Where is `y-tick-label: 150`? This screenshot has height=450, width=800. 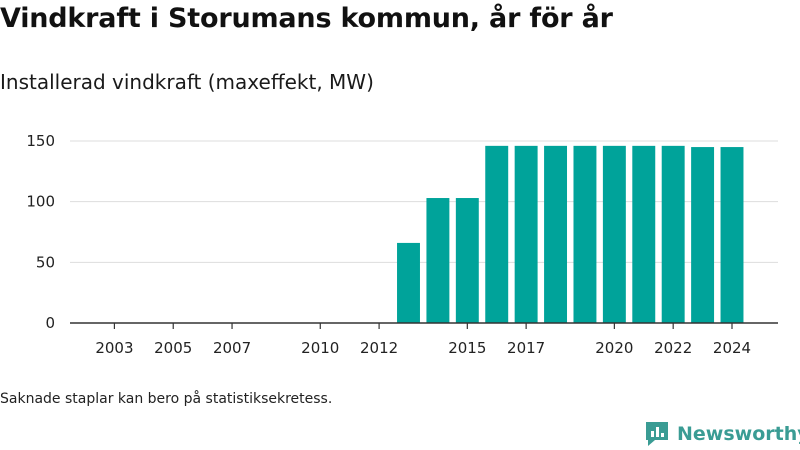
y-tick-label: 150 is located at coordinates (40, 141).